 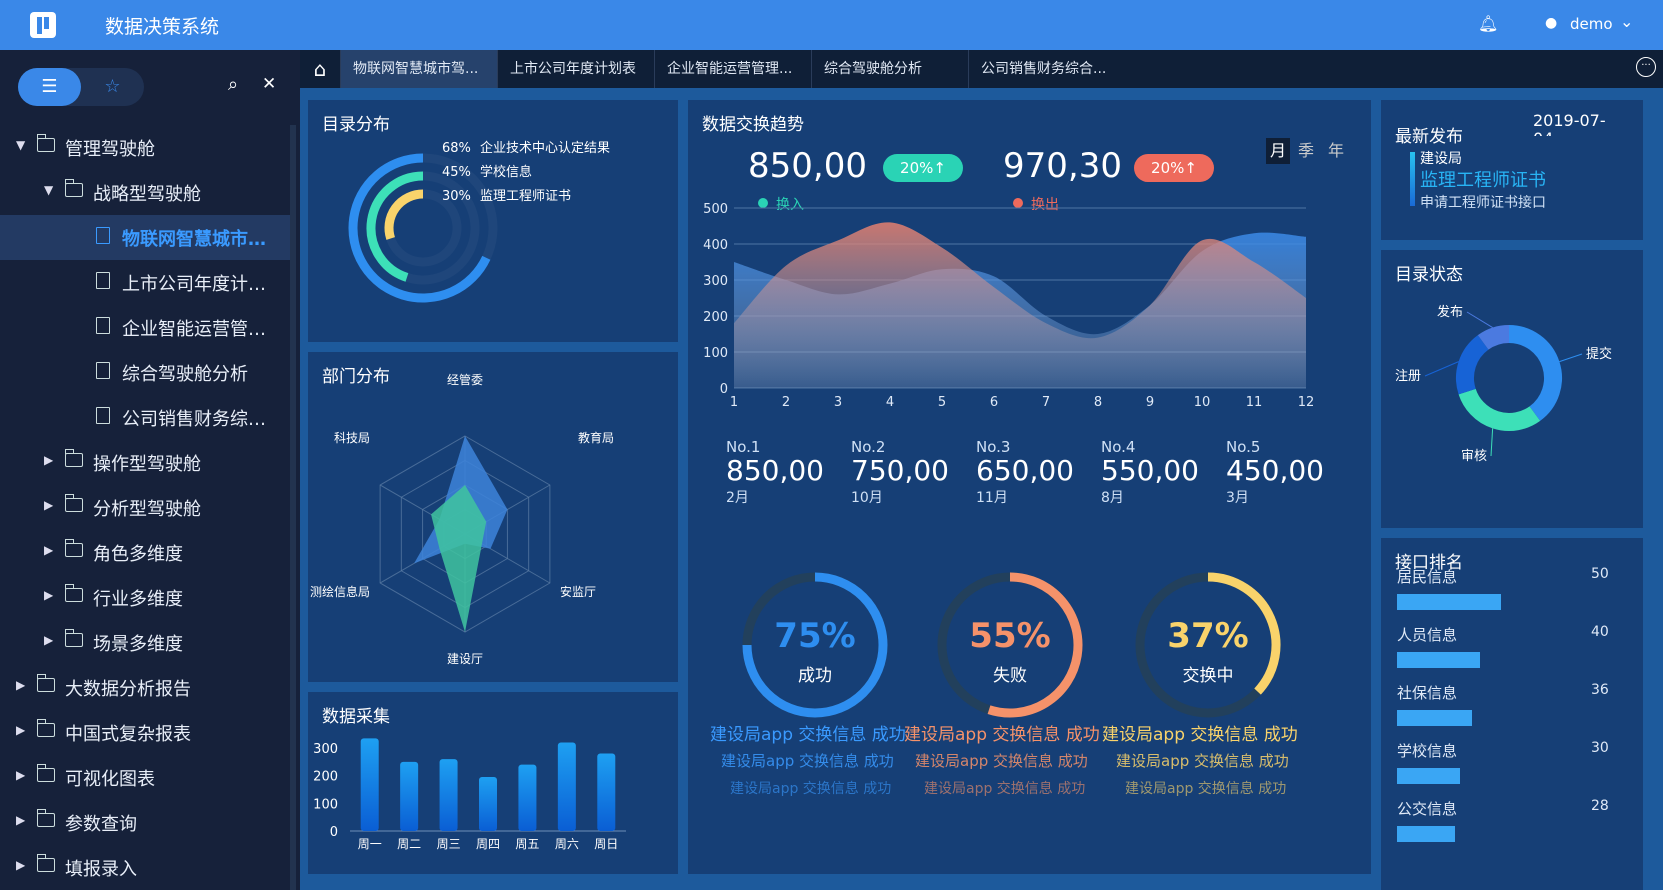 I want to click on collect-ytick-3: 300, so click(x=325, y=749).